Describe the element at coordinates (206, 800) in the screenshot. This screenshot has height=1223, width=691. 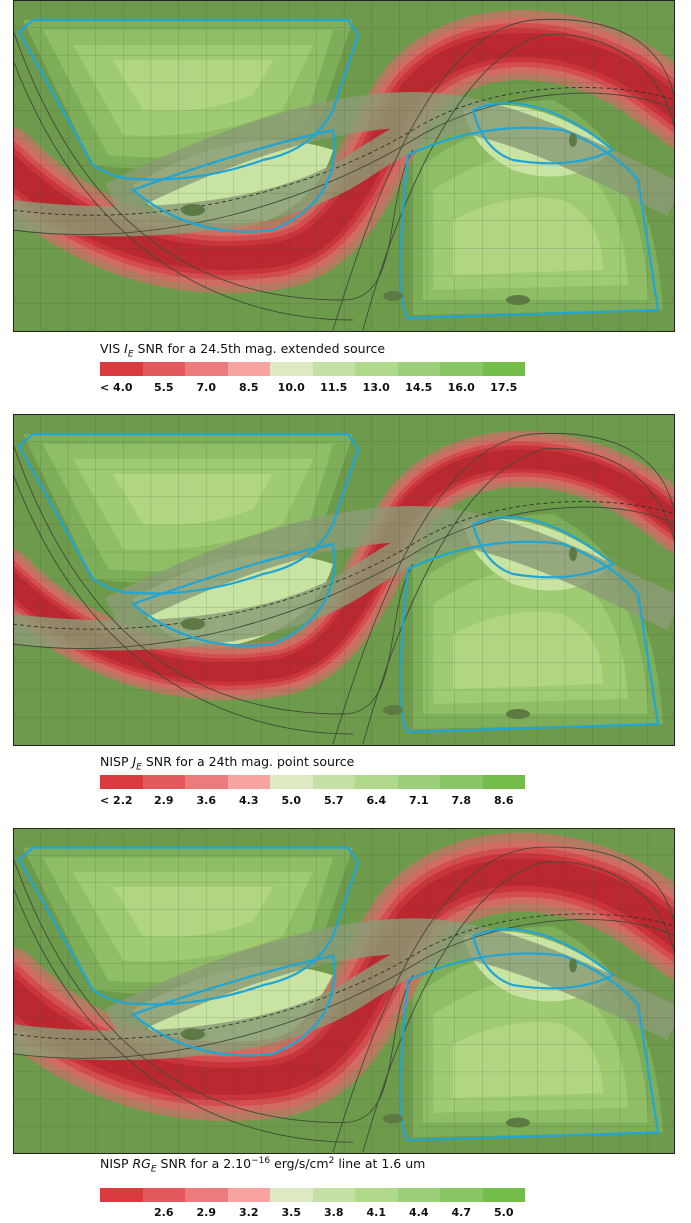
I see `colorbar-tick-label: 3.6` at that location.